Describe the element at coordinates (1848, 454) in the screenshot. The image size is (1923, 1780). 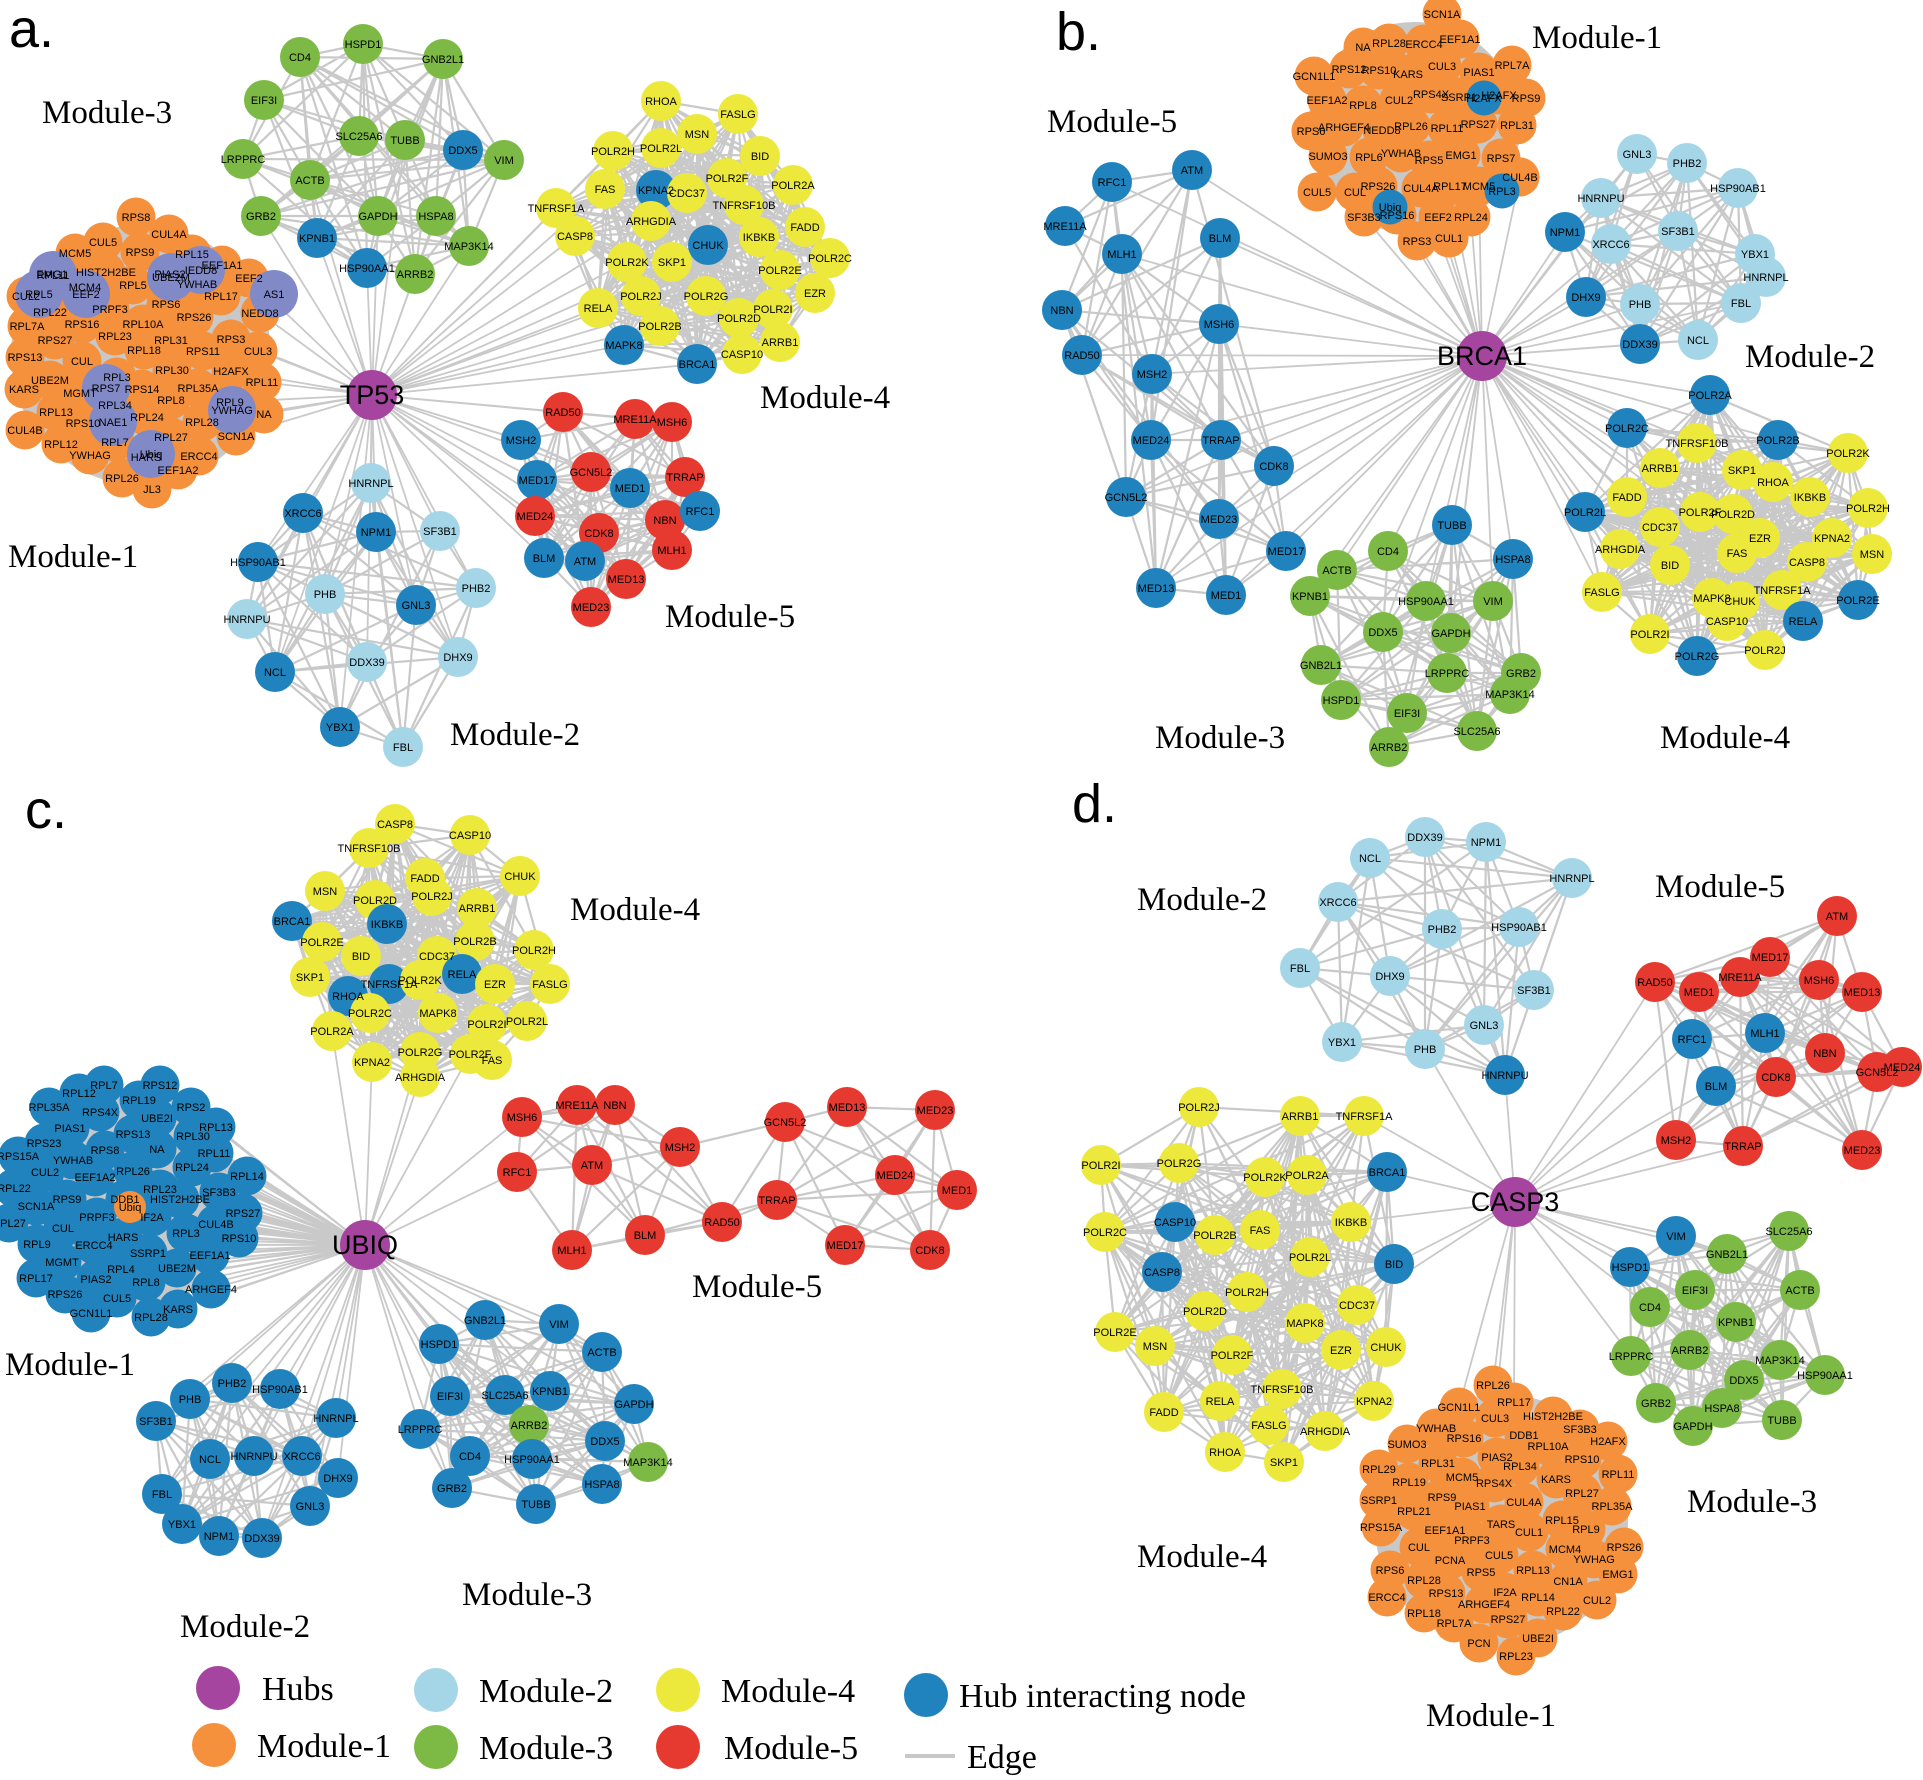
I see `svg-text: POLR2K` at that location.